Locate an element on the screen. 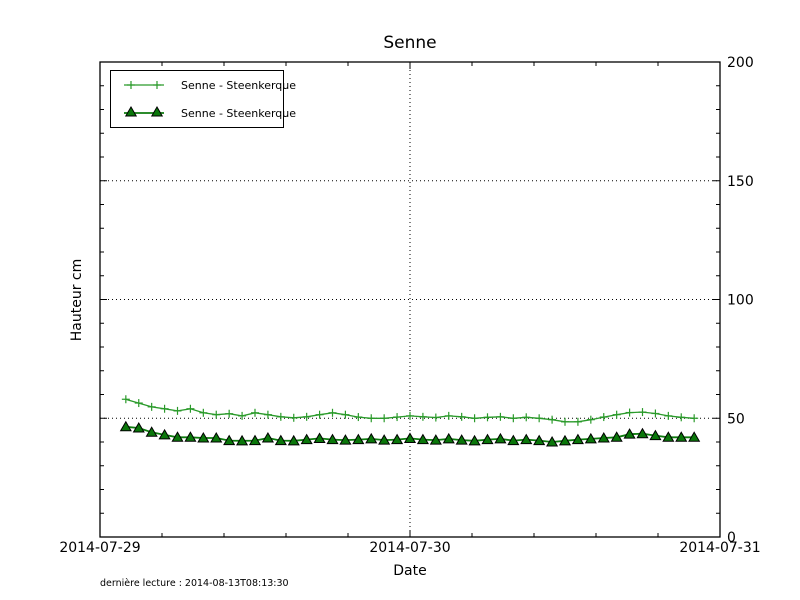 The image size is (800, 600). y-tick-label: 0 is located at coordinates (731, 538).